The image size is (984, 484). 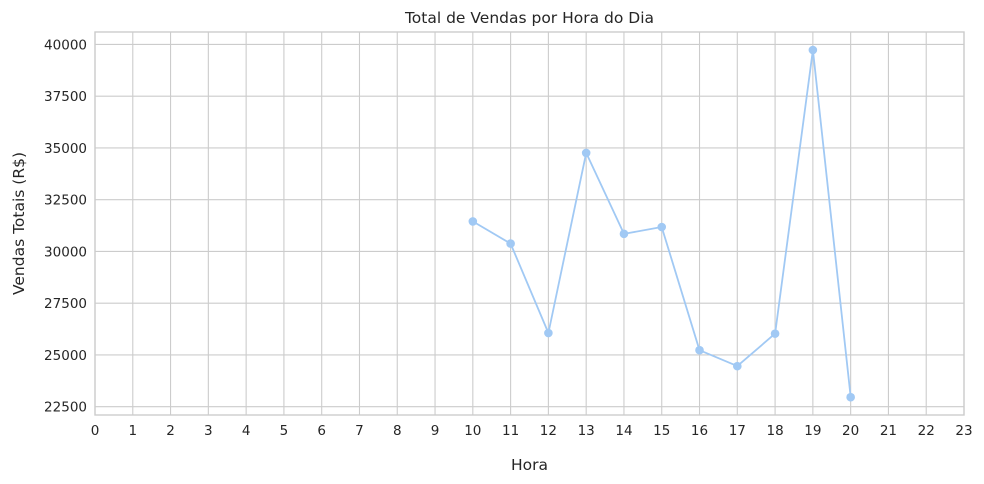 What do you see at coordinates (661, 431) in the screenshot?
I see `x-tick-label: 15` at bounding box center [661, 431].